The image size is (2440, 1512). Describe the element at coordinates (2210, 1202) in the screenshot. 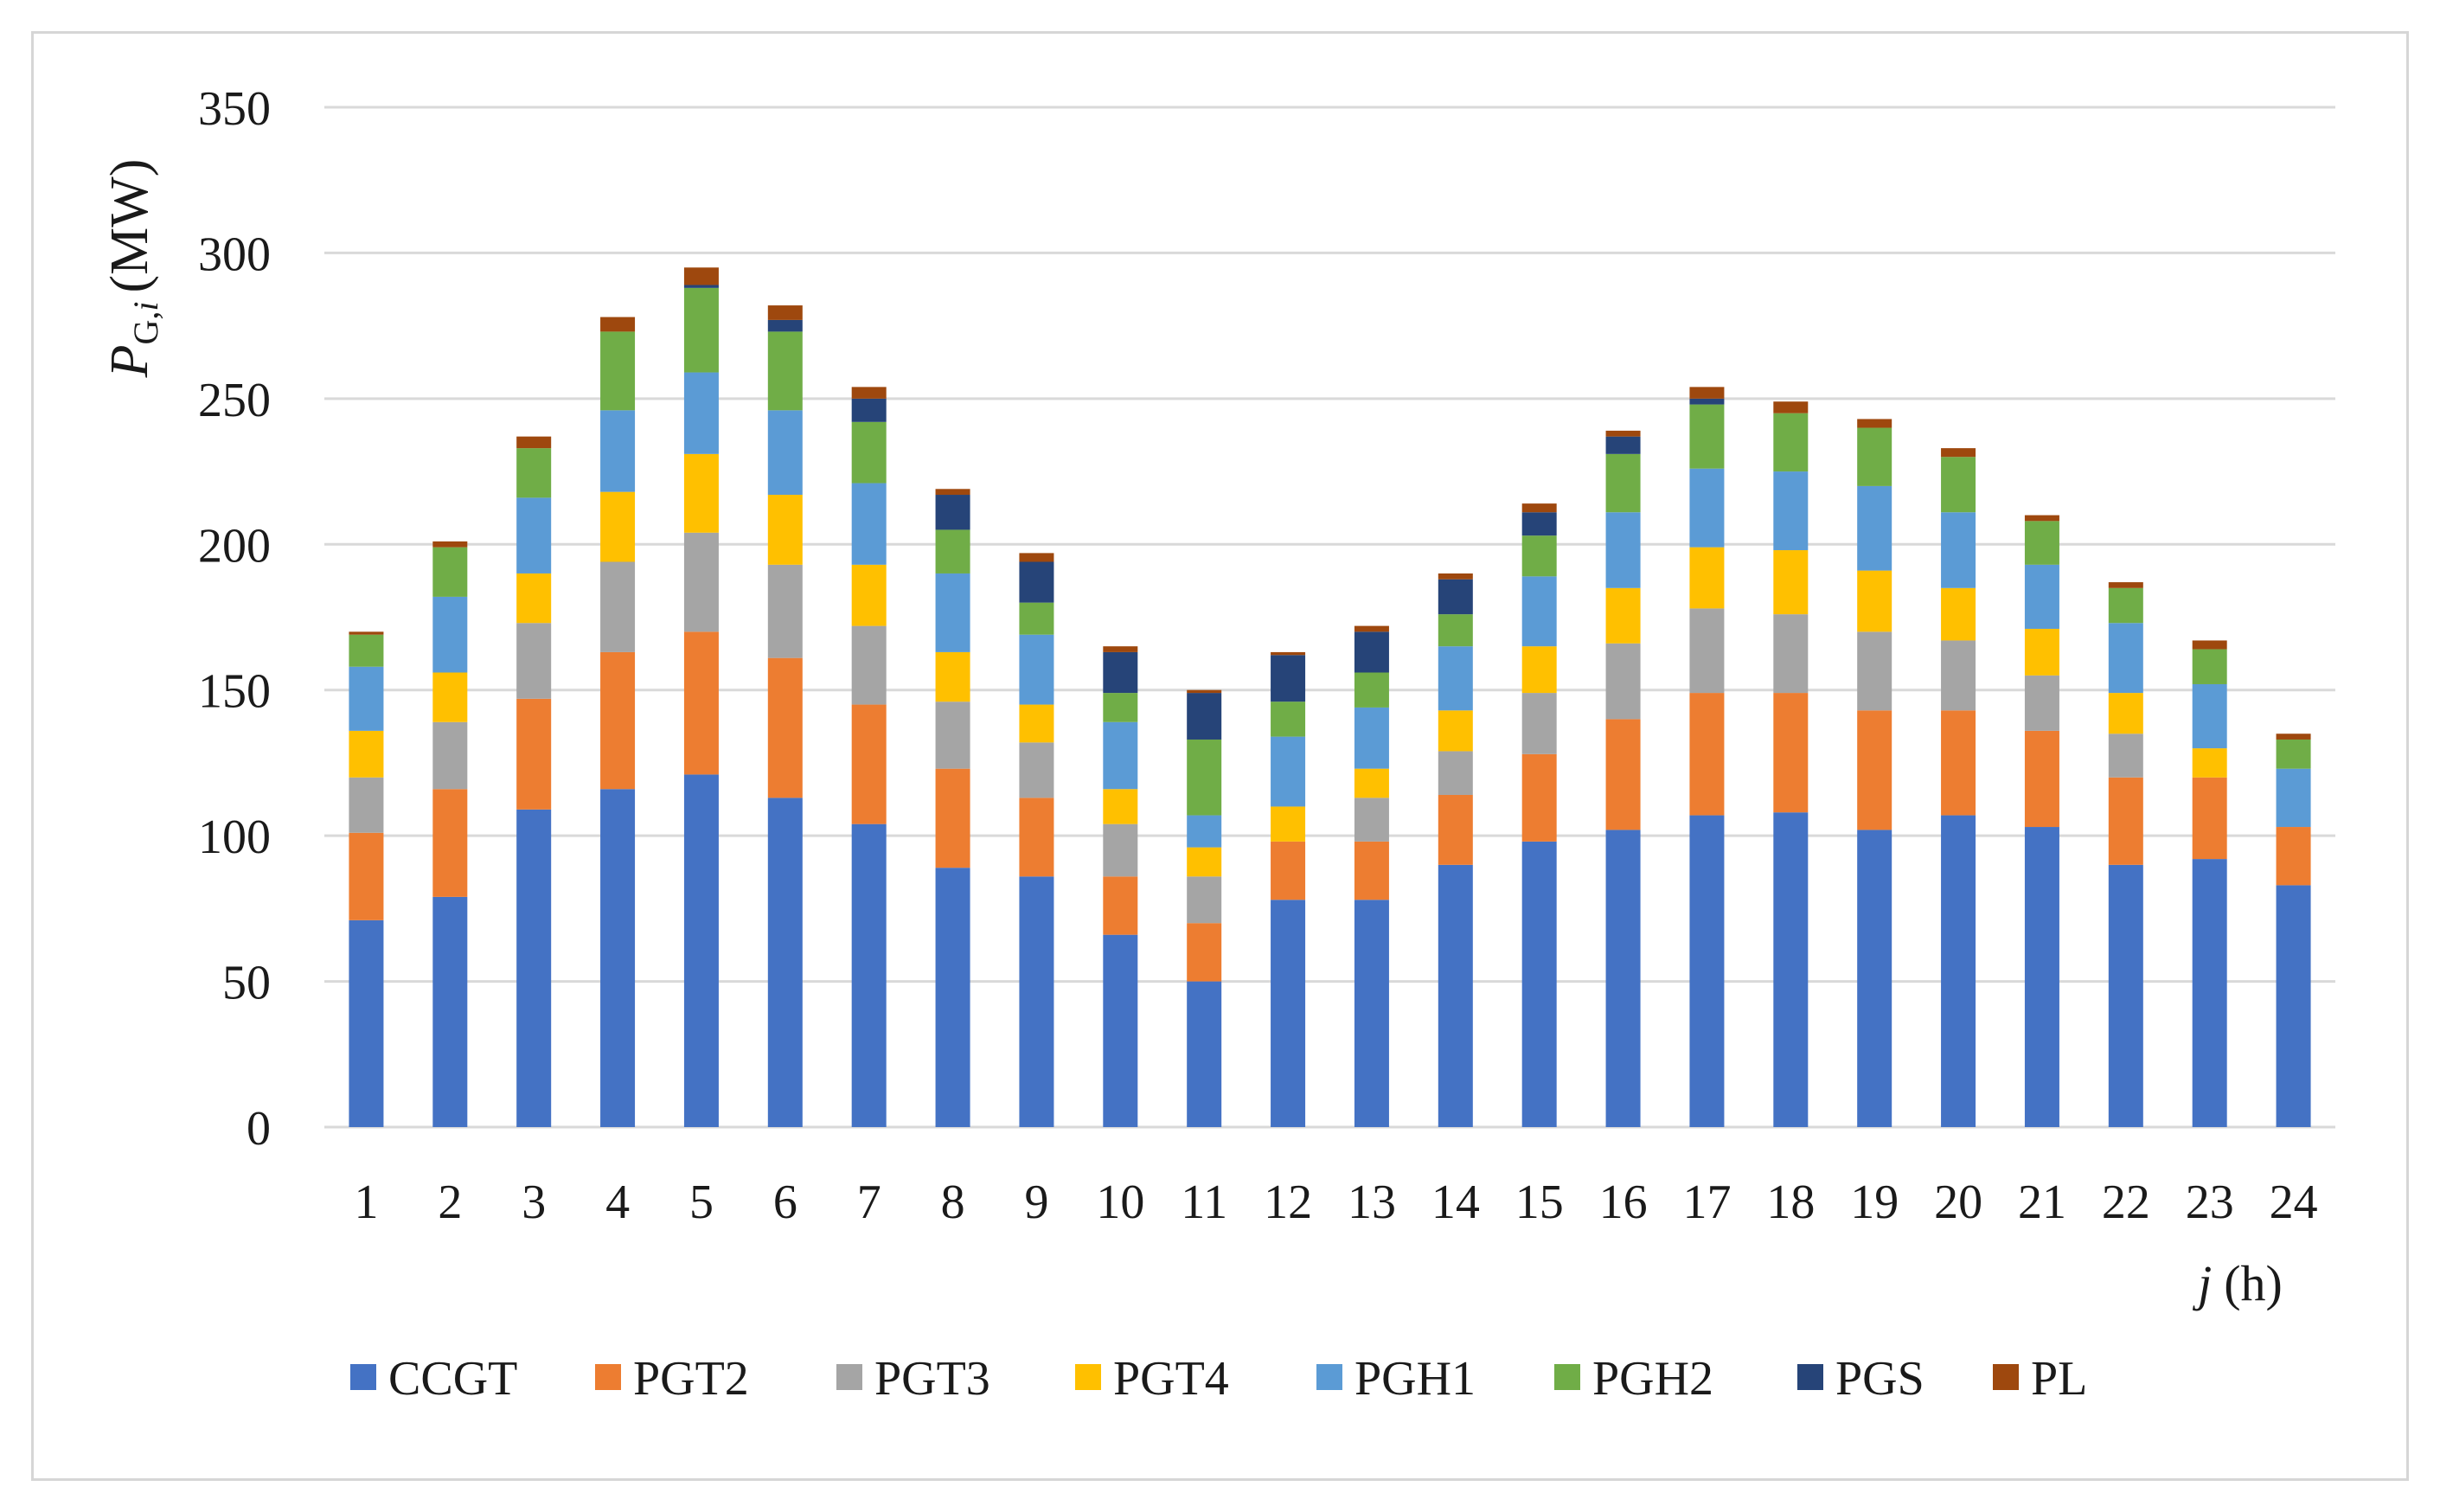

I see `x-tick-label: 23` at that location.